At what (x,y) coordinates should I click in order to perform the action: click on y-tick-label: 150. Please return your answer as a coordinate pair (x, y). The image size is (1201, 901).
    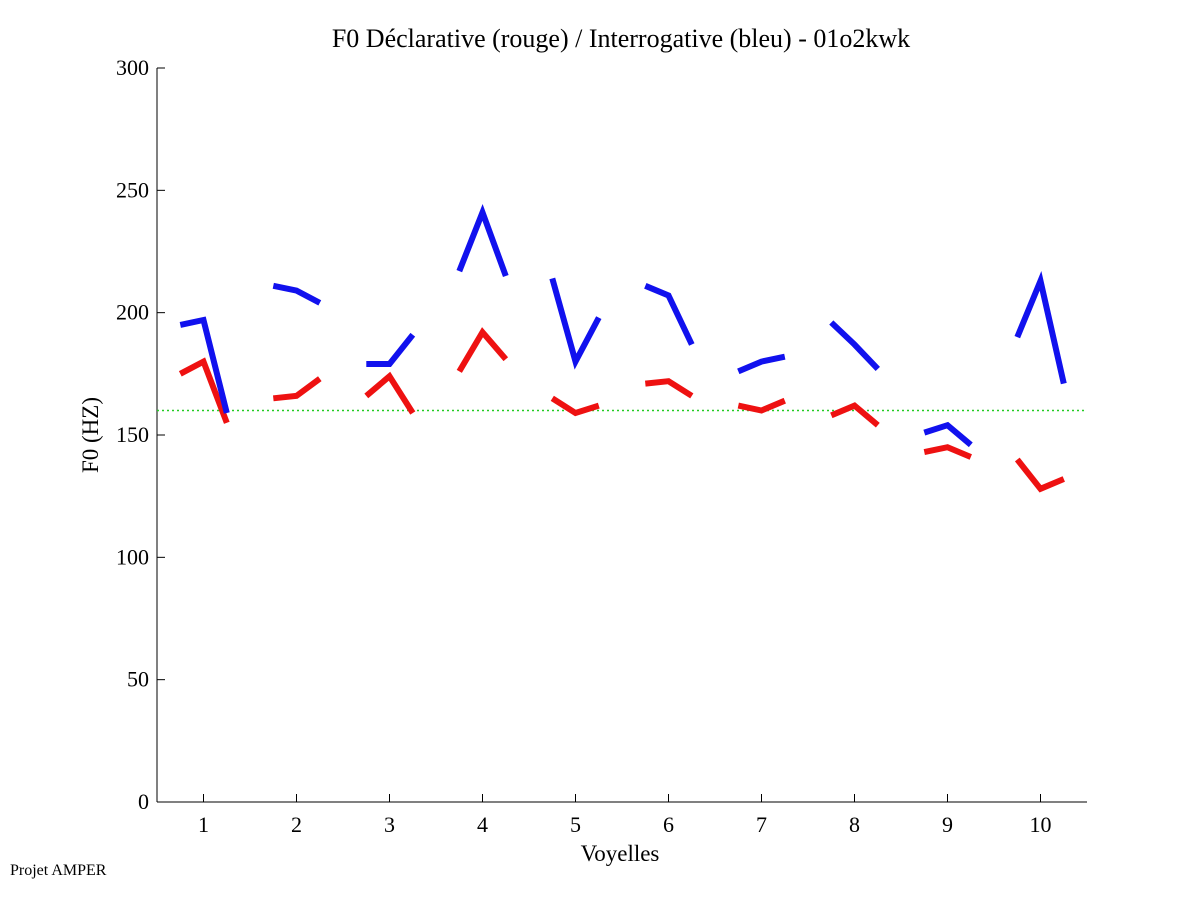
    Looking at the image, I should click on (132, 434).